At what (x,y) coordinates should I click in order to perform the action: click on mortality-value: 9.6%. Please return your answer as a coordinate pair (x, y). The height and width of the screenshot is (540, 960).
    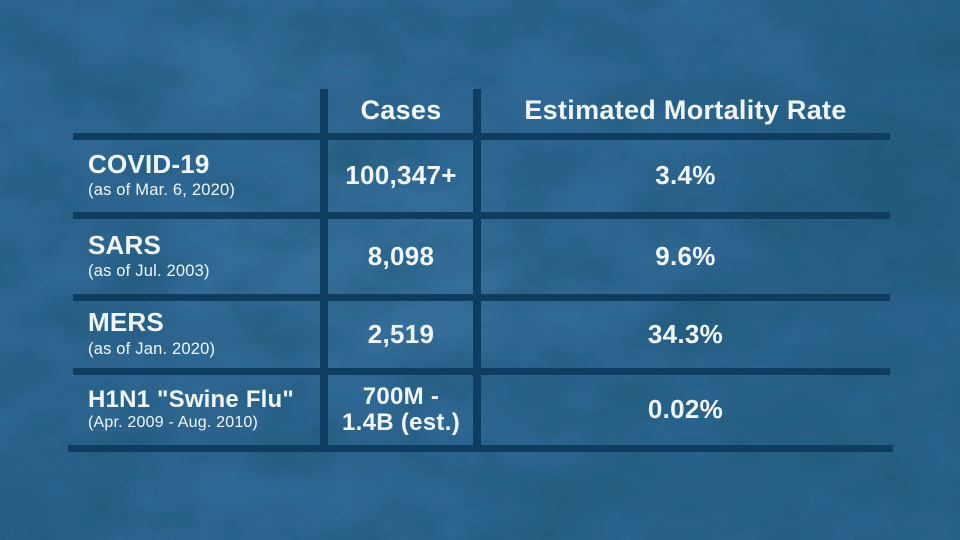
    Looking at the image, I should click on (685, 256).